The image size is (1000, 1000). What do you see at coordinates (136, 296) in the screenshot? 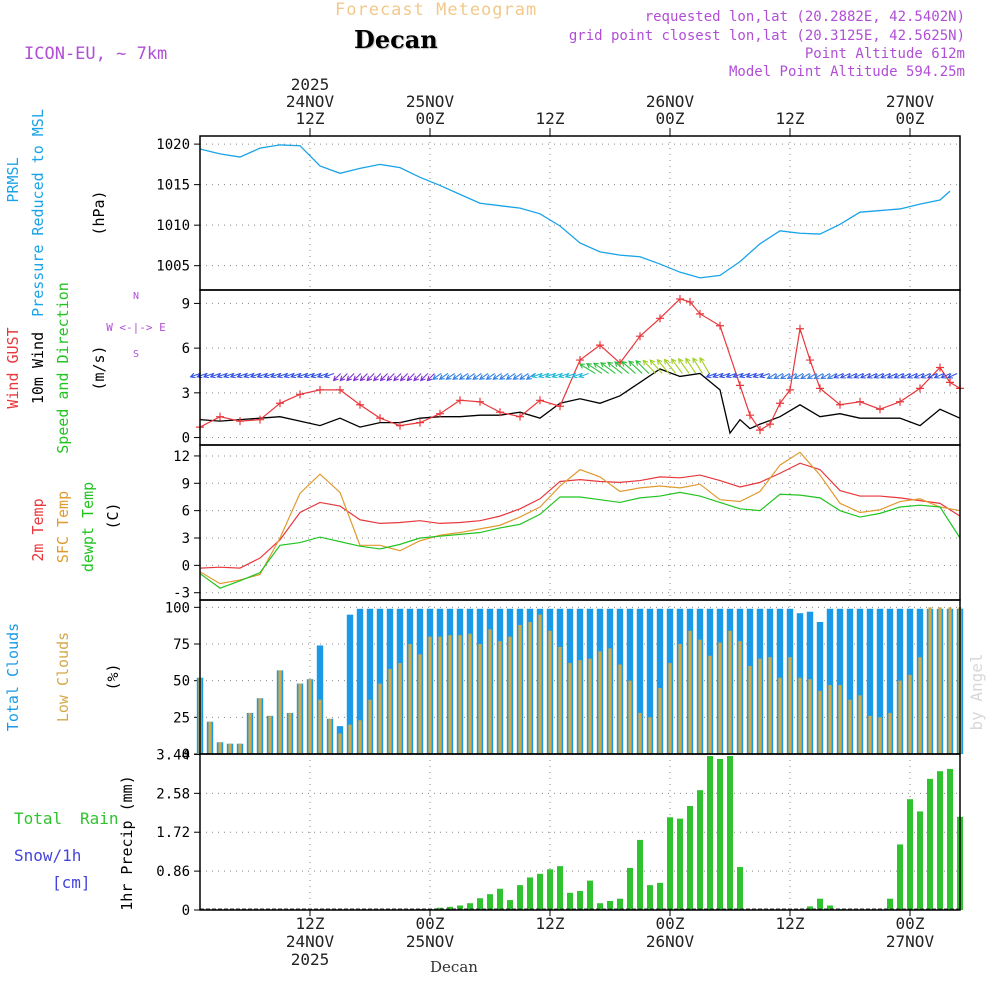
I see `compass-north: N` at bounding box center [136, 296].